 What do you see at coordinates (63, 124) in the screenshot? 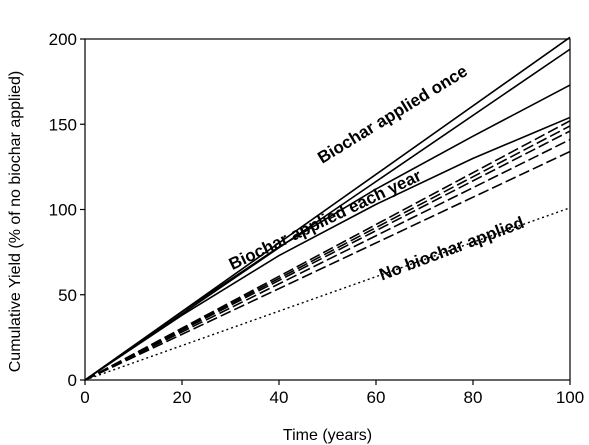
I see `y-tick-label: 150` at bounding box center [63, 124].